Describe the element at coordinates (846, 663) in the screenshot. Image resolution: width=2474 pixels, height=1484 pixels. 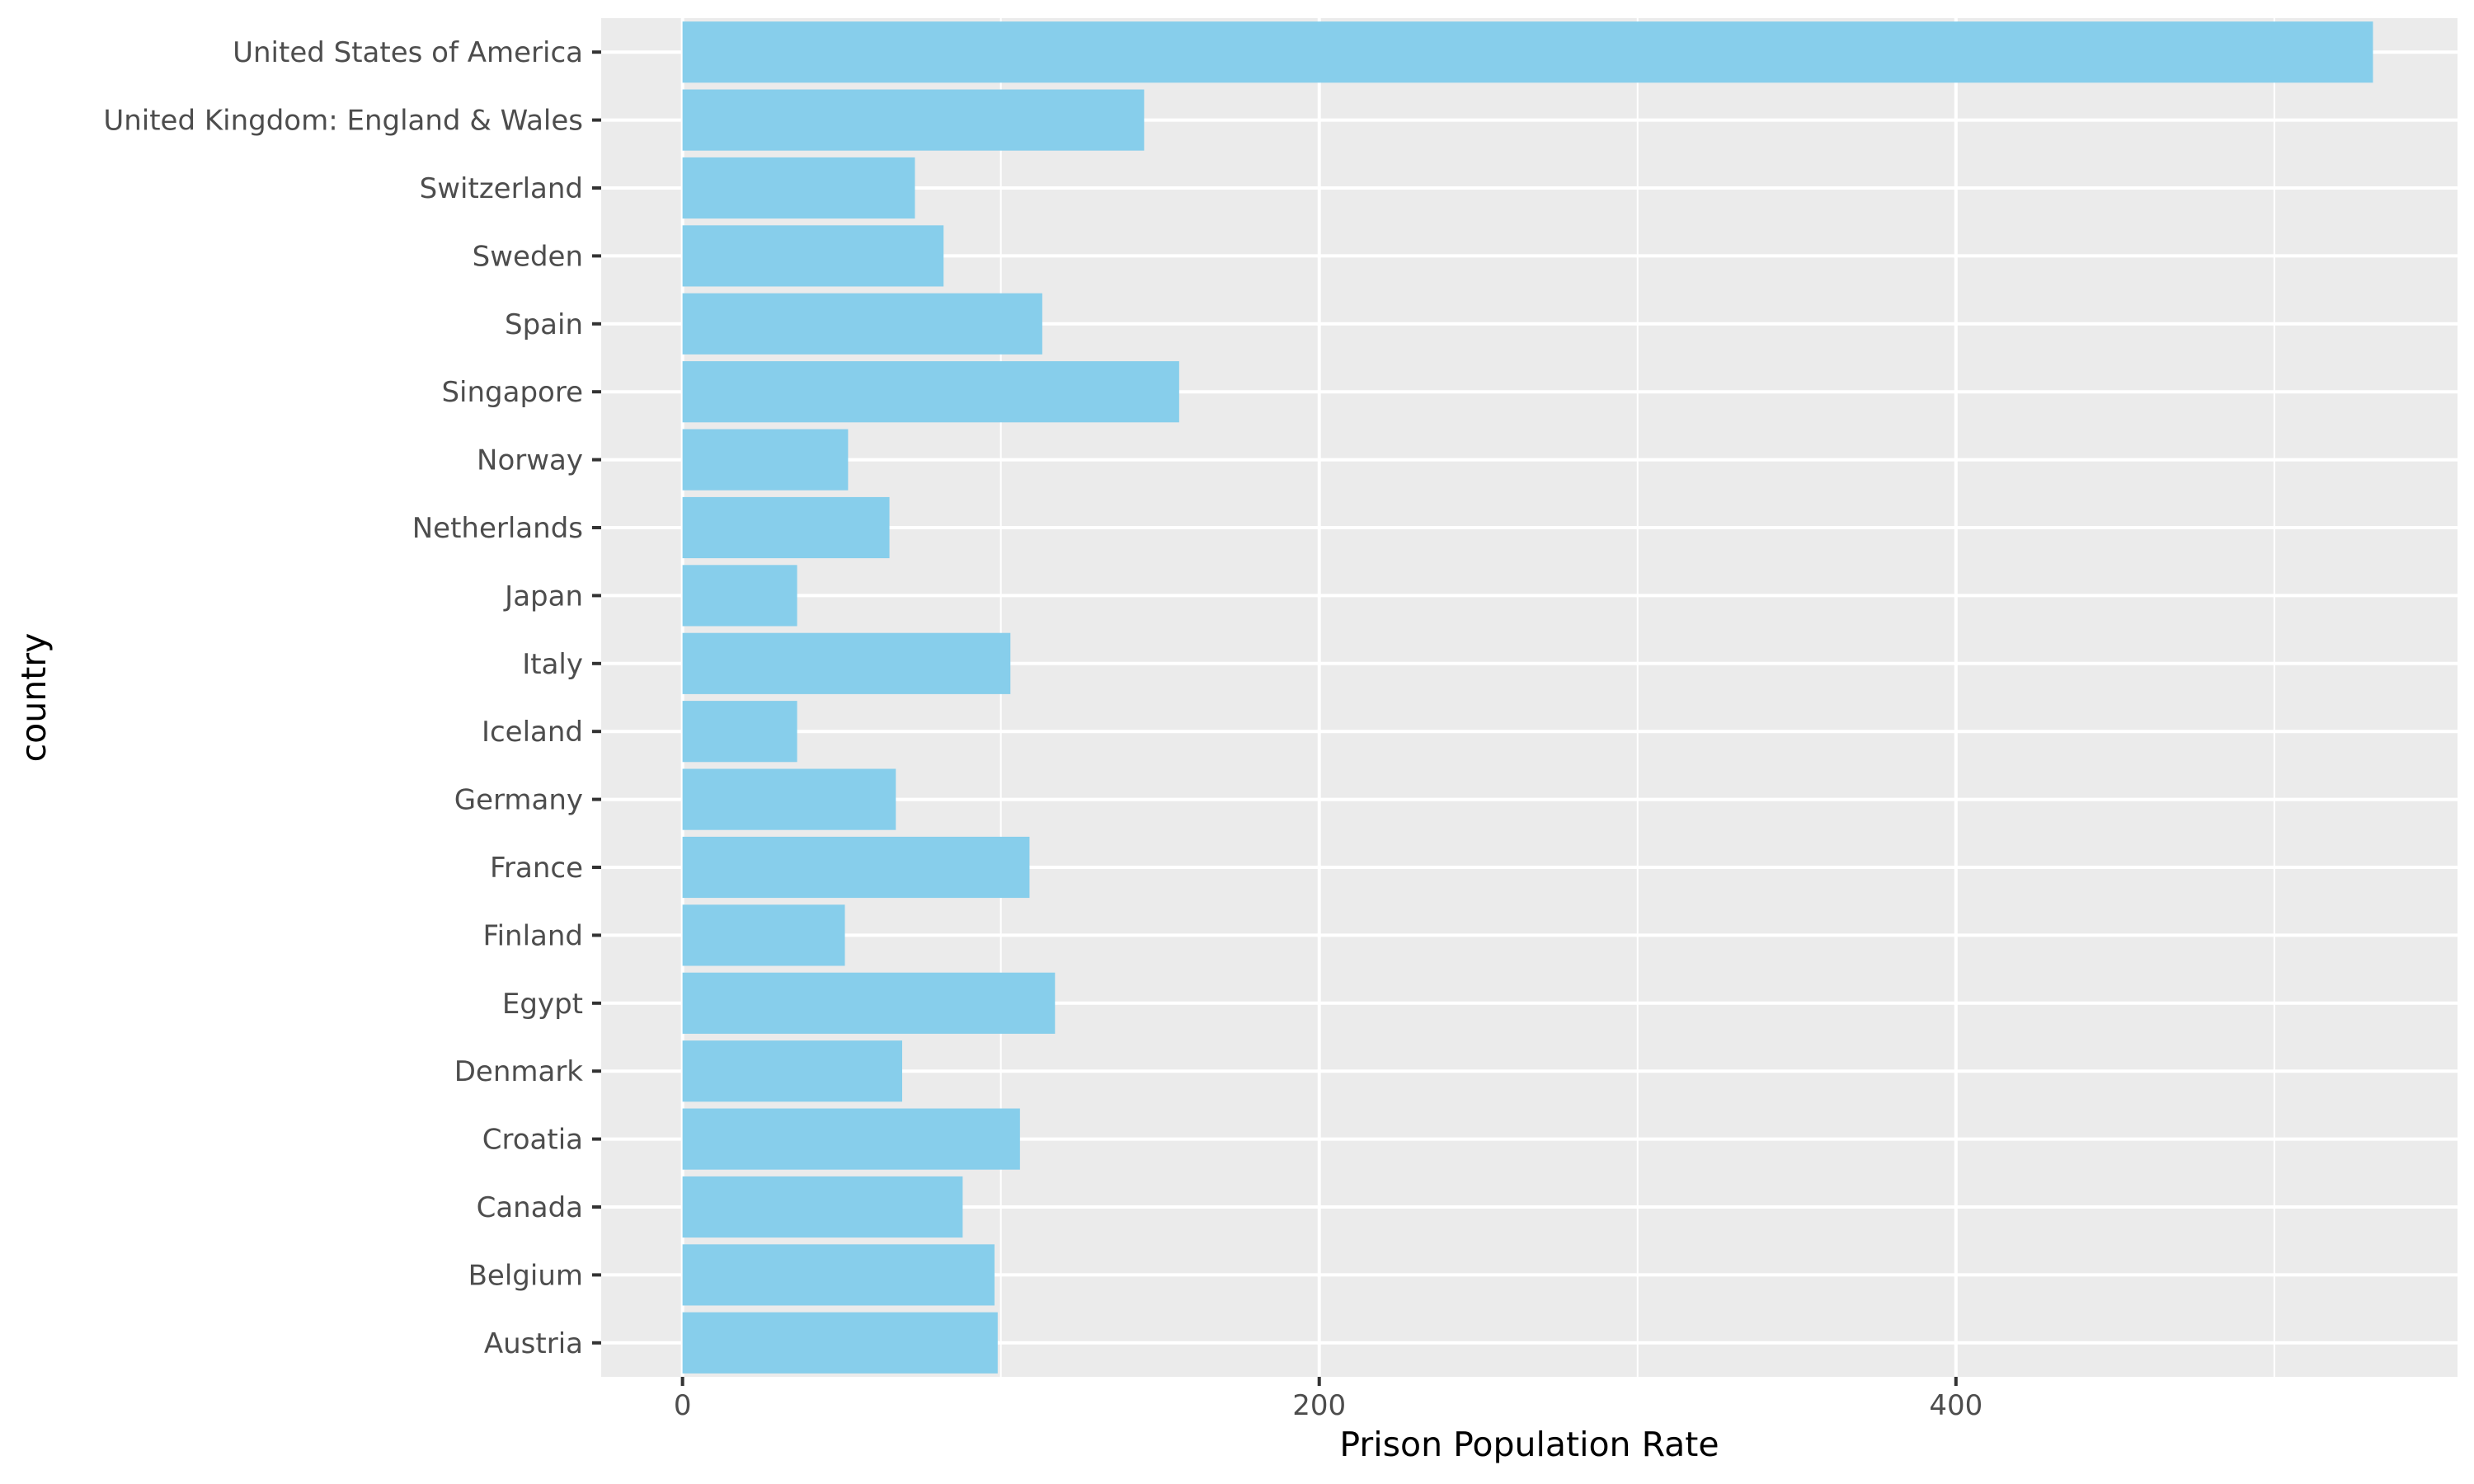
I see `bar-italy` at that location.